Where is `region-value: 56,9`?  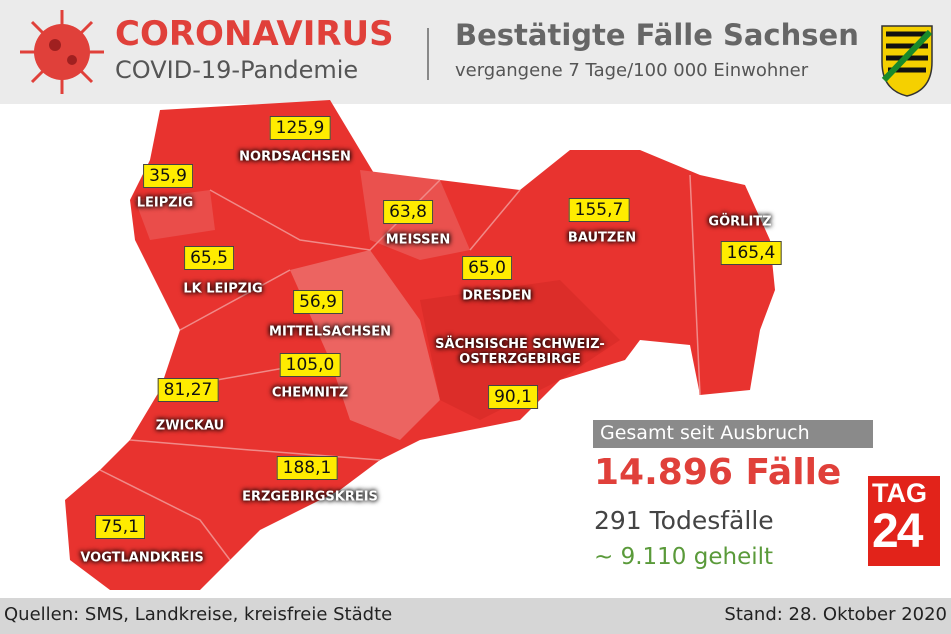 region-value: 56,9 is located at coordinates (318, 302).